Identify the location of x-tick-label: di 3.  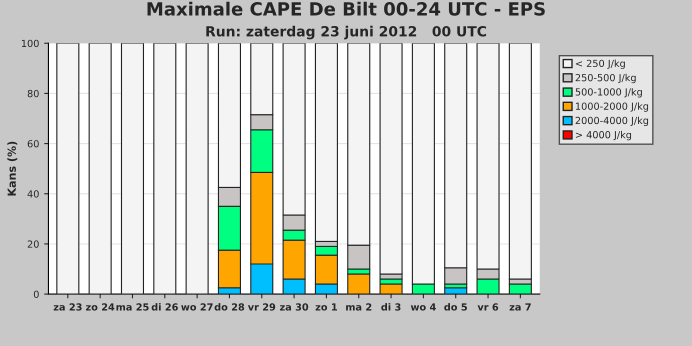
(391, 307).